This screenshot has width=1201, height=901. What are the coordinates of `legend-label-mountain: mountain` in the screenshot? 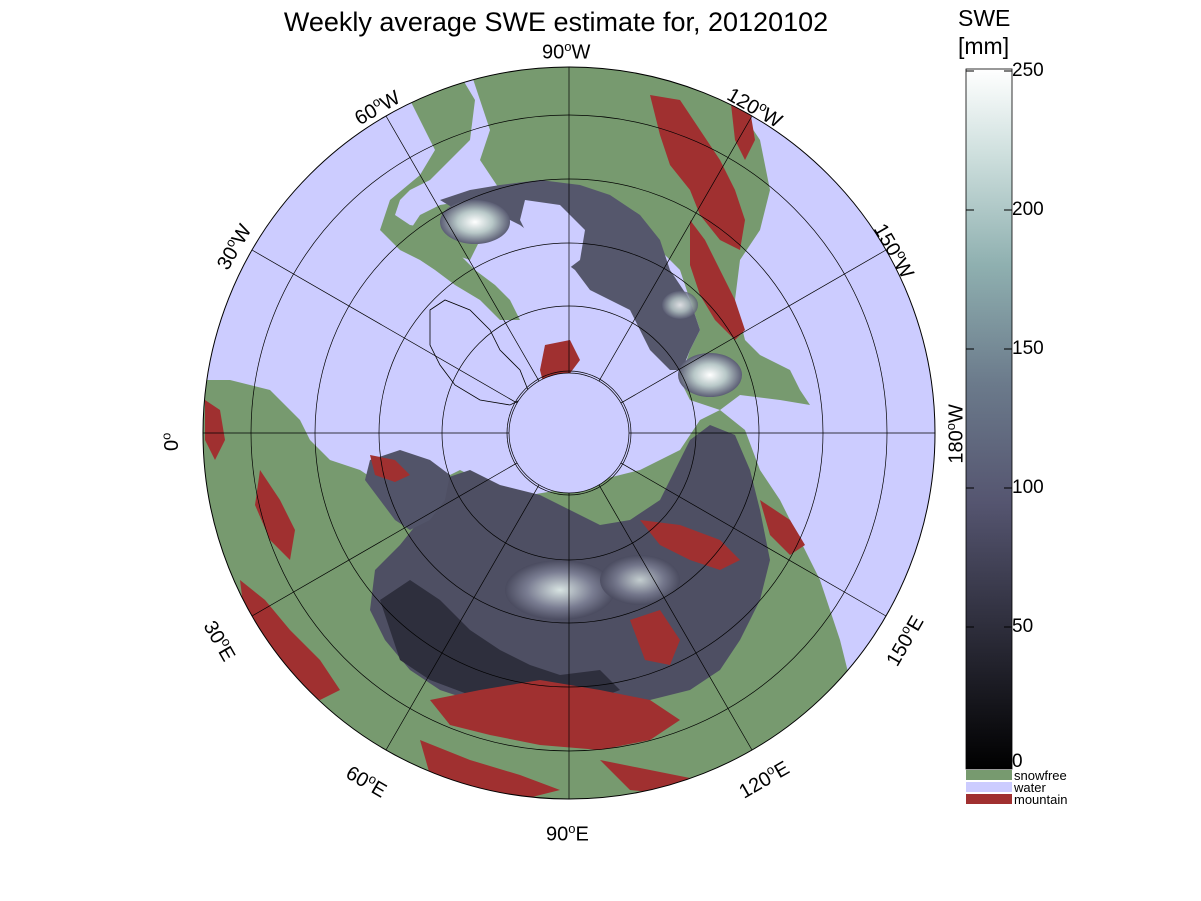 It's located at (1041, 799).